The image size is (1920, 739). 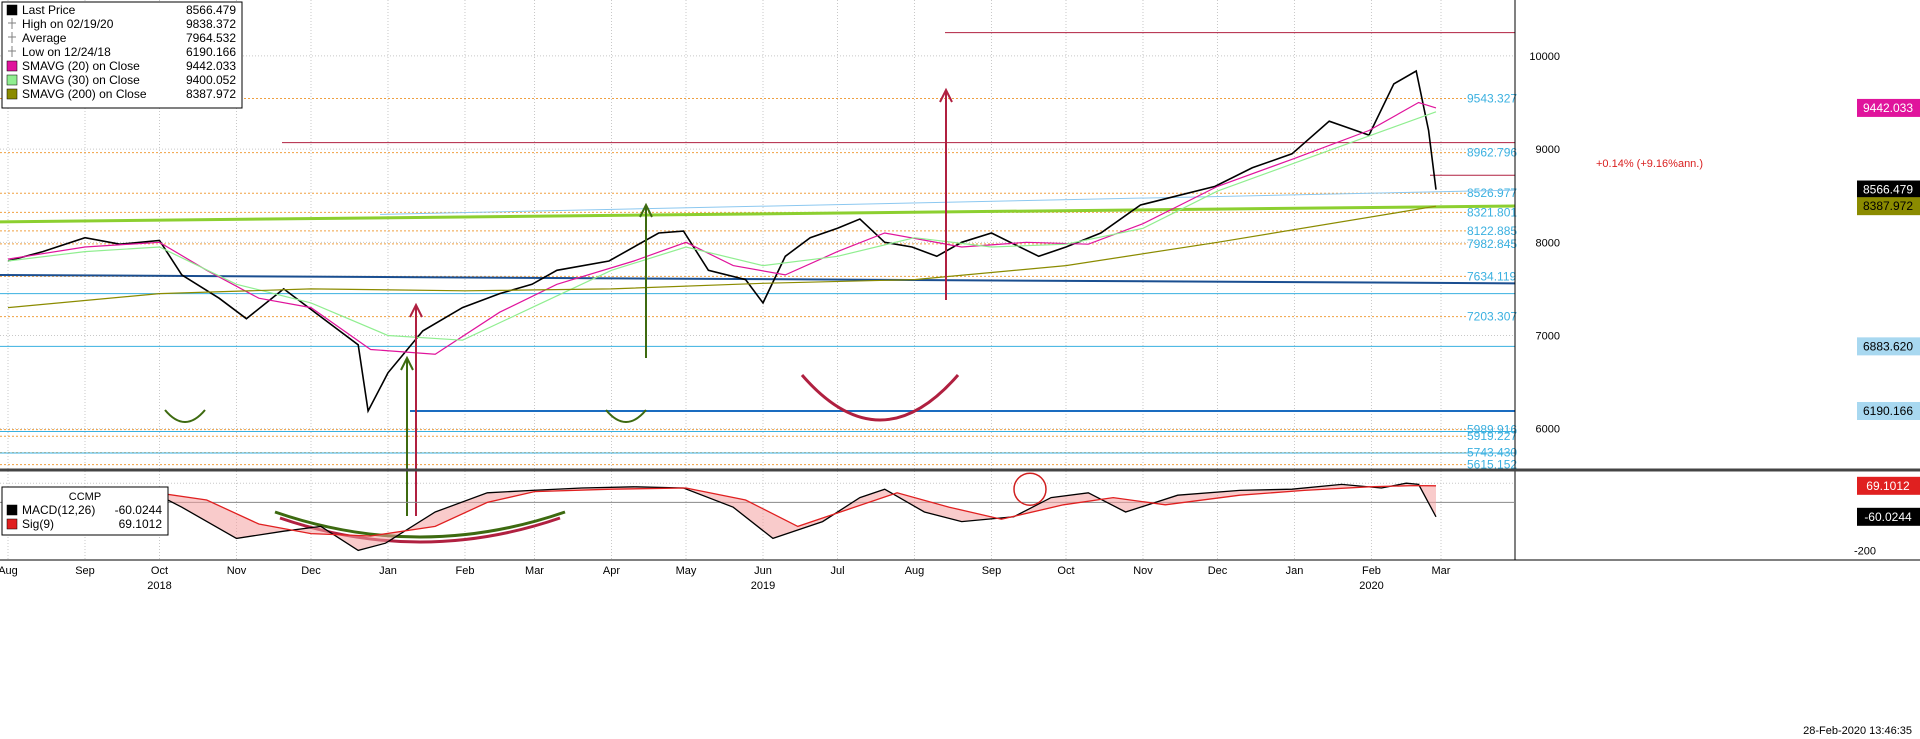 I want to click on legend-value: 6190.166, so click(x=211, y=52).